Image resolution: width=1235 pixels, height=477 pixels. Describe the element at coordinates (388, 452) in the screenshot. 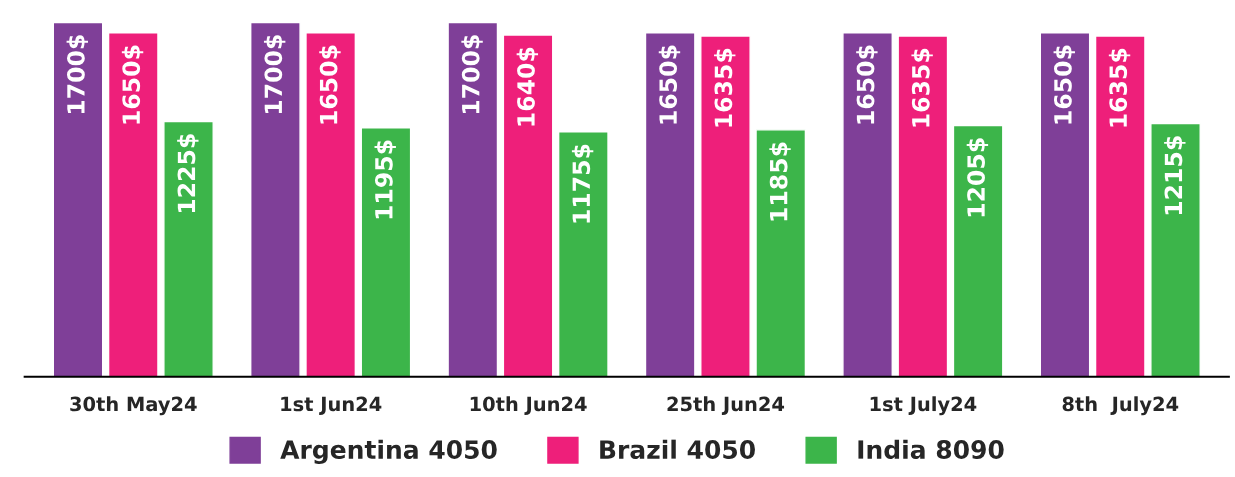

I see `legend-label: Argentina 4050` at that location.